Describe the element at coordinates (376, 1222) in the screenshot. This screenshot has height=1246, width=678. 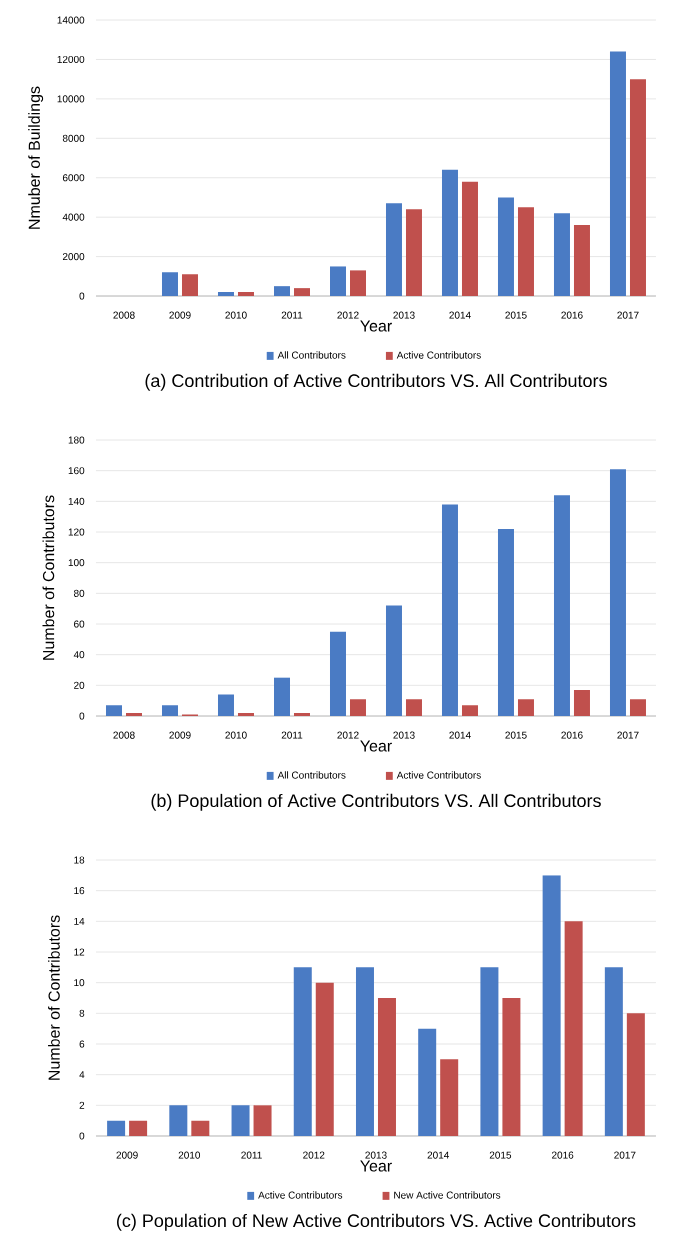
I see `text: (c) Population of New Active Contributors VS. Active Contributors` at that location.